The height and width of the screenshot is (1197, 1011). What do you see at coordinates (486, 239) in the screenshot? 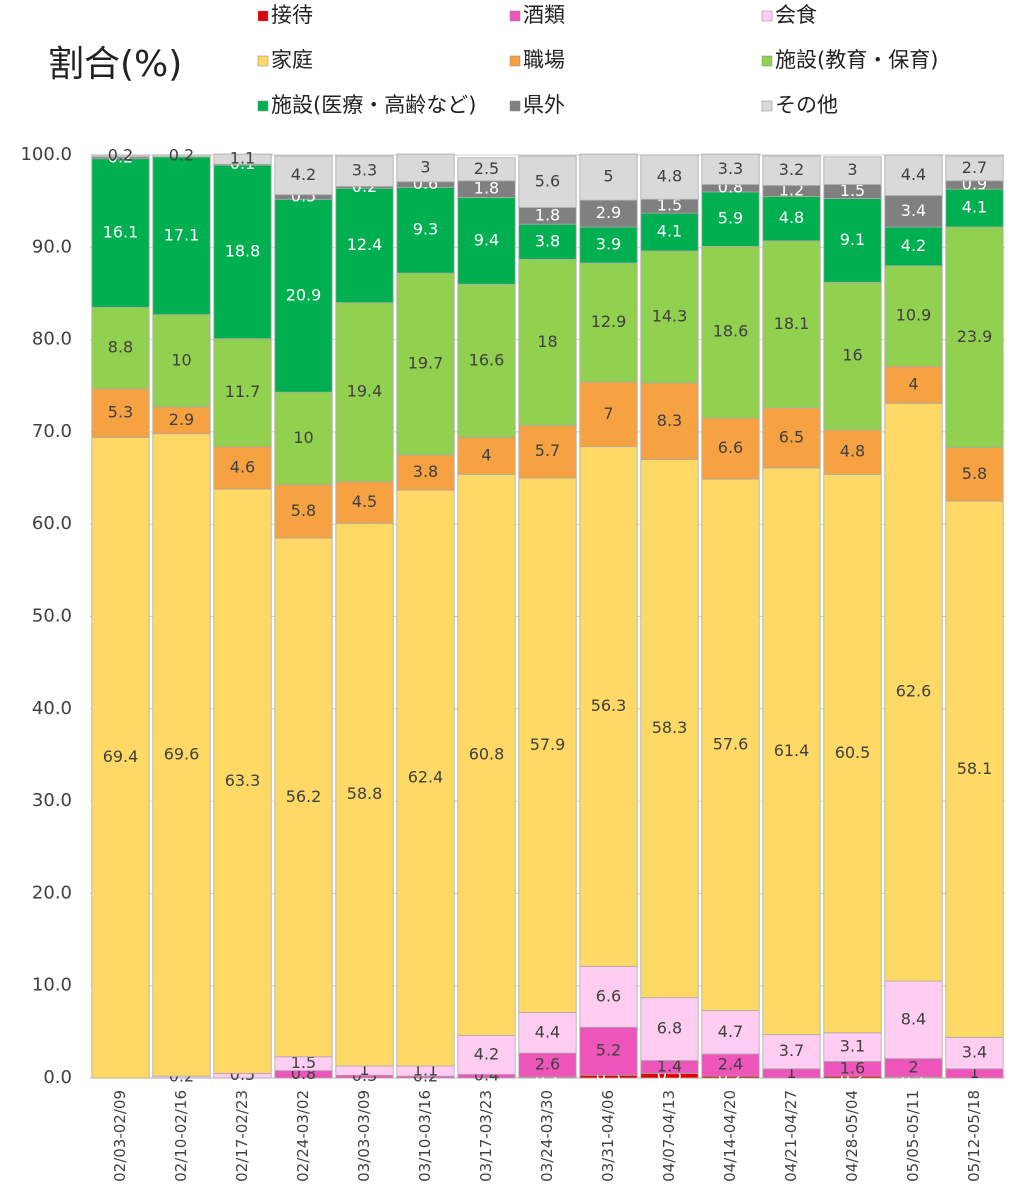
I see `data-label: 9.4` at bounding box center [486, 239].